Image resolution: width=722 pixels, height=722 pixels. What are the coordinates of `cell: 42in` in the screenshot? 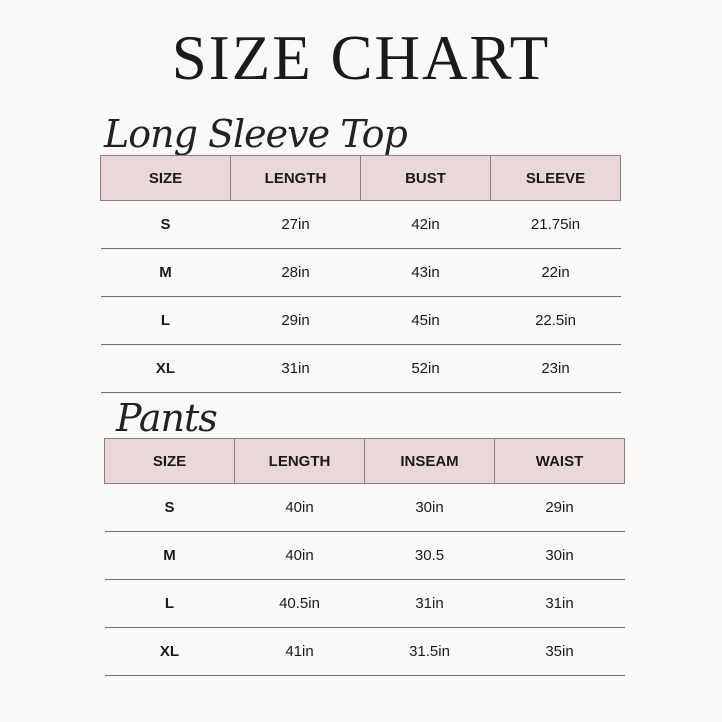 It's located at (425, 224).